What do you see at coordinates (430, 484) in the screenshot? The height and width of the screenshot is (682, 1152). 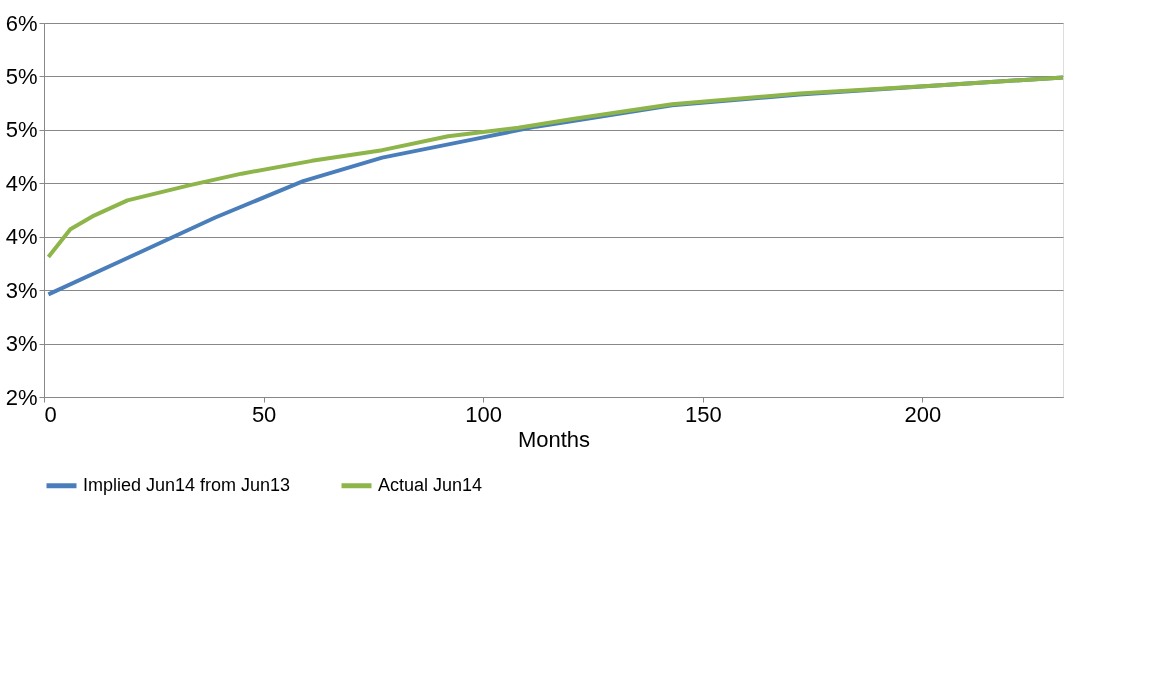 I see `legend-label: Actual Jun14` at bounding box center [430, 484].